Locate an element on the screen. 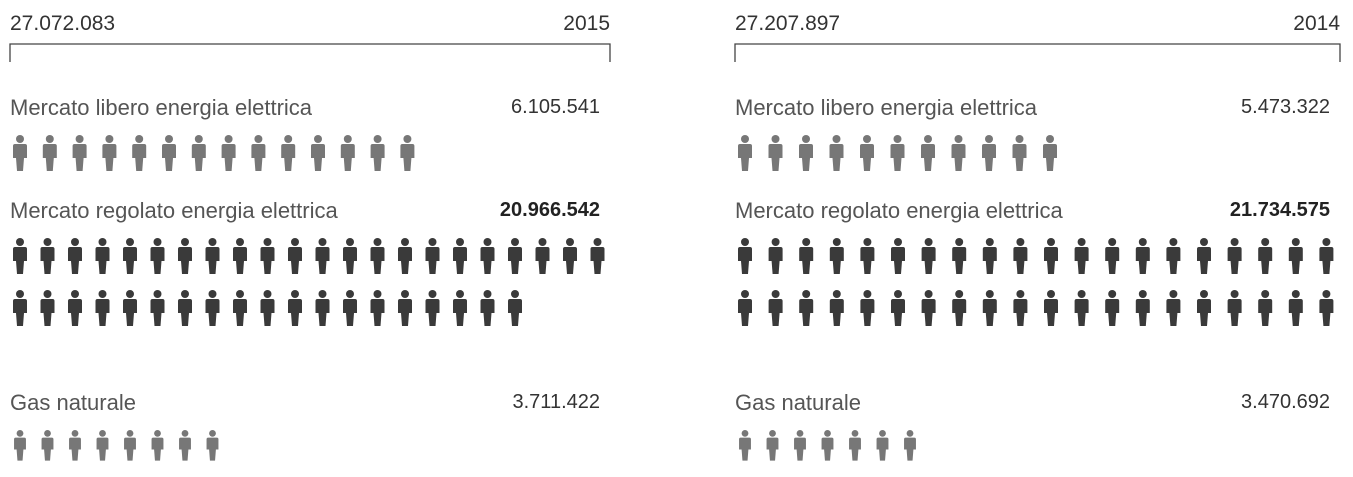  year: 2014 is located at coordinates (1316, 23).